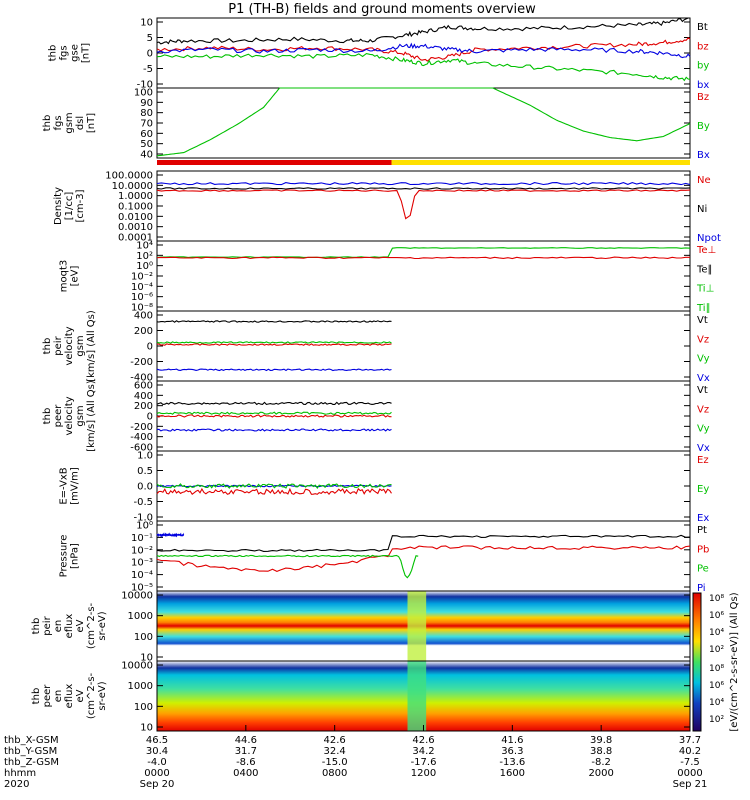 Image resolution: width=750 pixels, height=800 pixels. Describe the element at coordinates (142, 575) in the screenshot. I see `ytick-label: 10⁻⁴` at that location.